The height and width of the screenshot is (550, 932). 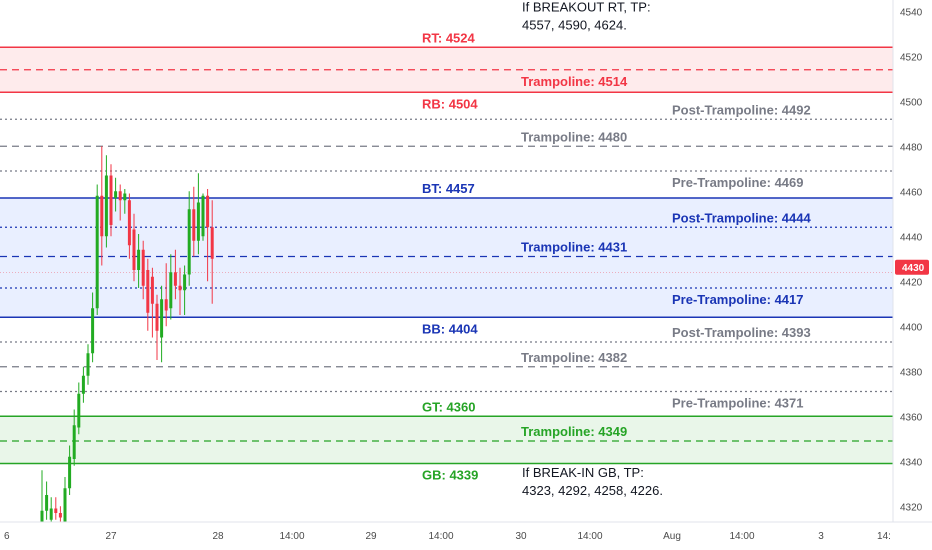 I want to click on x-axis-panel, so click(x=466, y=536).